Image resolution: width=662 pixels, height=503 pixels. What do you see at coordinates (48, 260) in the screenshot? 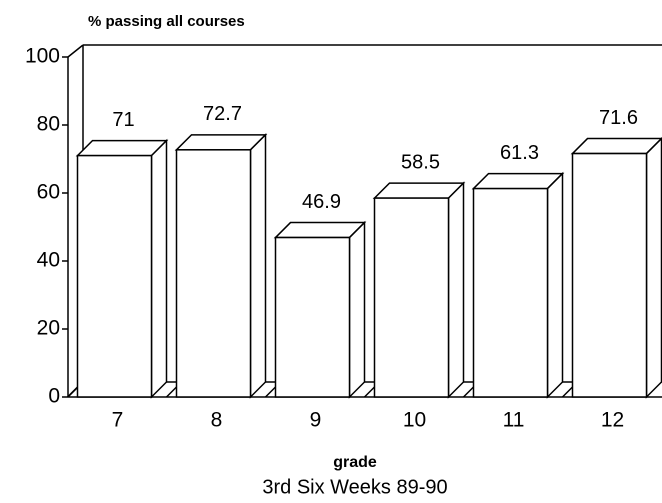
I see `y-tick-label: 40` at bounding box center [48, 260].